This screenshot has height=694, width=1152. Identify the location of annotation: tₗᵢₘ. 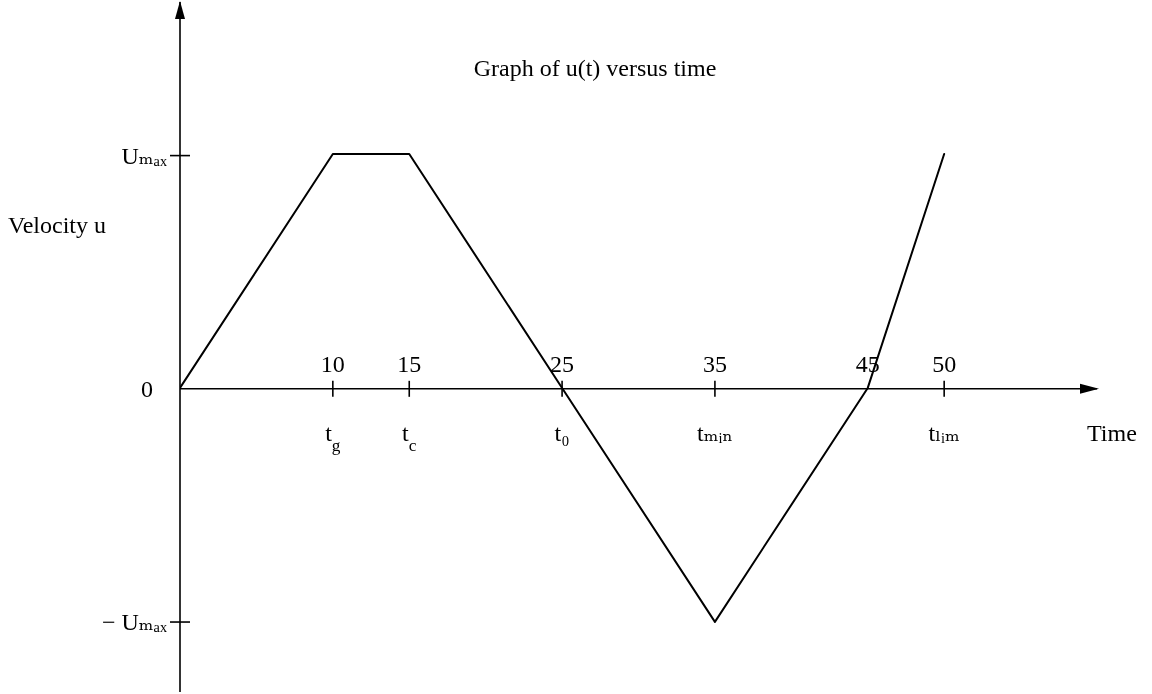
(944, 432).